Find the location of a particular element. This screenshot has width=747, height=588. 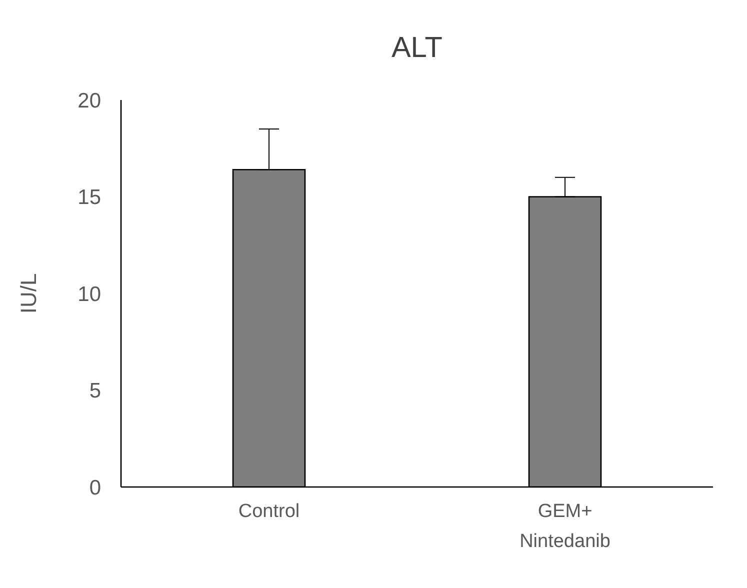

y-tick-label: 15 is located at coordinates (89, 198).